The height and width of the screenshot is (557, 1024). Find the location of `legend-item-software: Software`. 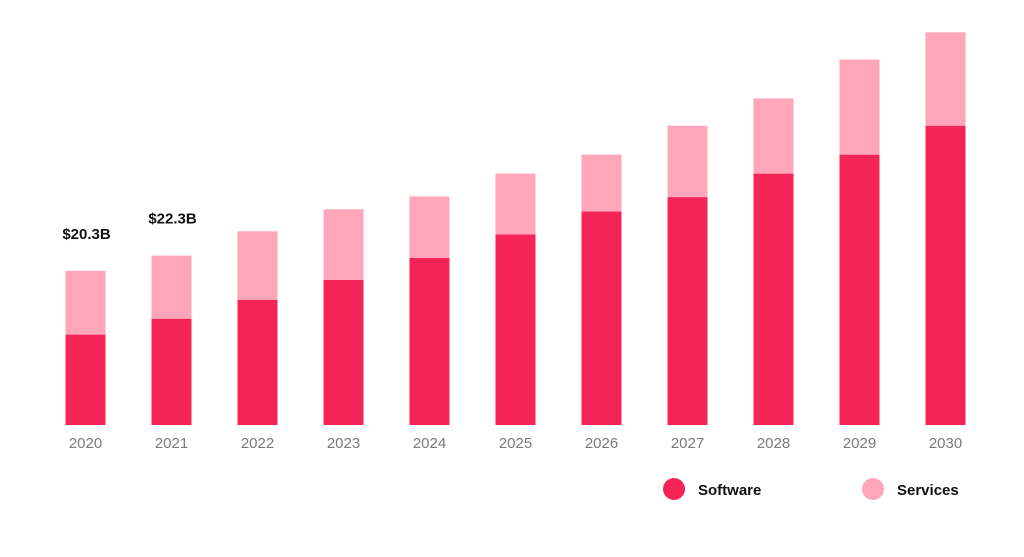

legend-item-software: Software is located at coordinates (712, 489).